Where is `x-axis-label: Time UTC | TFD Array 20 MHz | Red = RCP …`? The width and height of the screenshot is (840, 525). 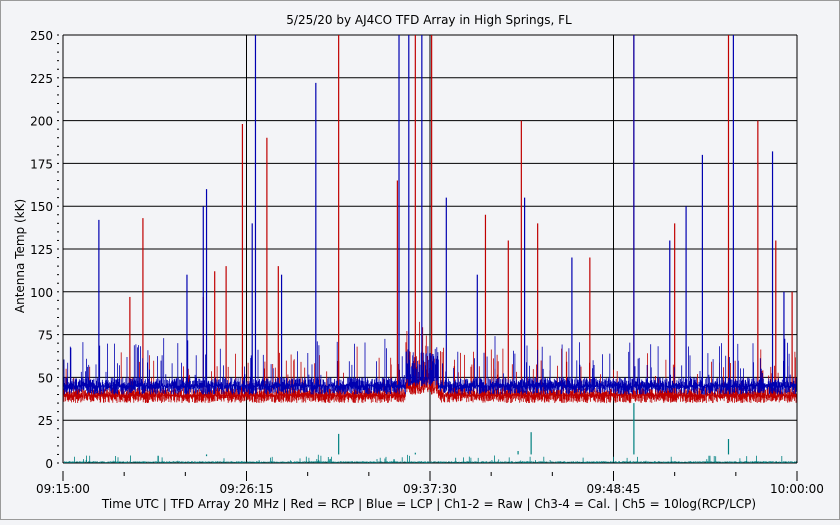 x-axis-label: Time UTC | TFD Array 20 MHz | Red = RCP … is located at coordinates (428, 504).